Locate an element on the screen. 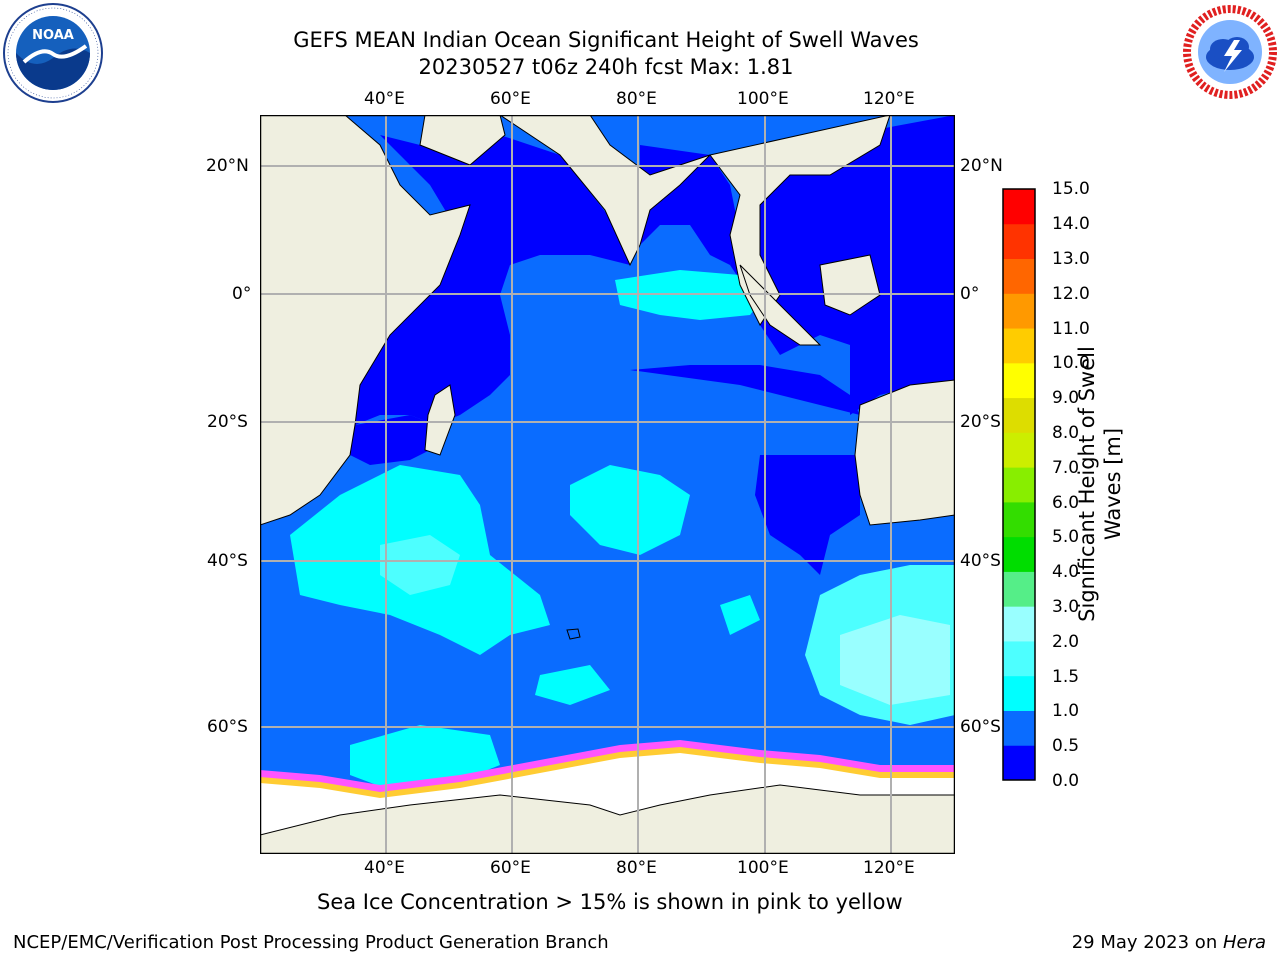 Image resolution: width=1280 pixels, height=960 pixels. map-subtitle: 20230527 t06z 240h fcst Max: 1.81 is located at coordinates (606, 67).